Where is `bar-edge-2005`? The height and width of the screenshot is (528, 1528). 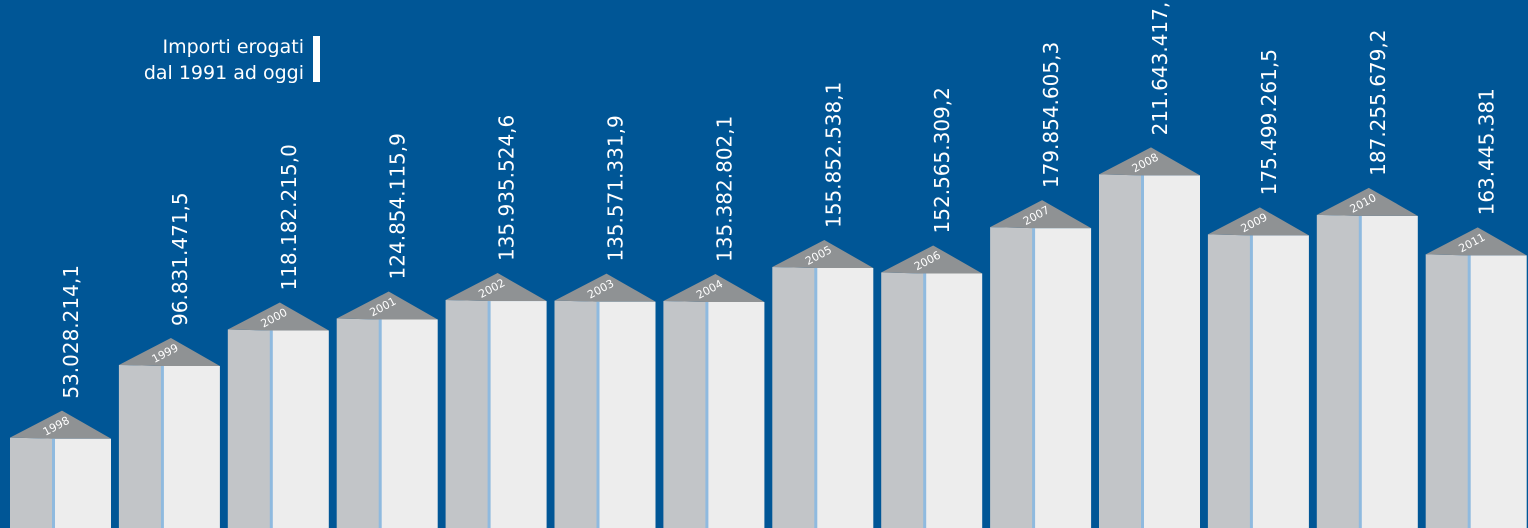
bar-edge-2005 is located at coordinates (816, 397).